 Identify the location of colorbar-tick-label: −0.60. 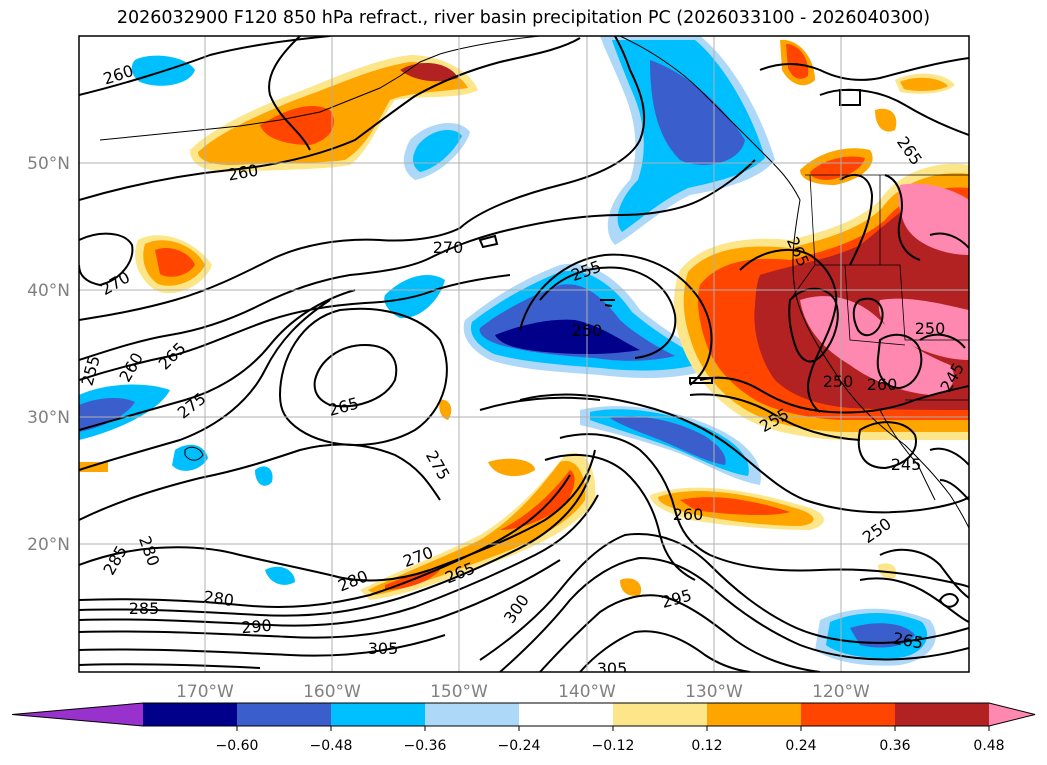
(237, 746).